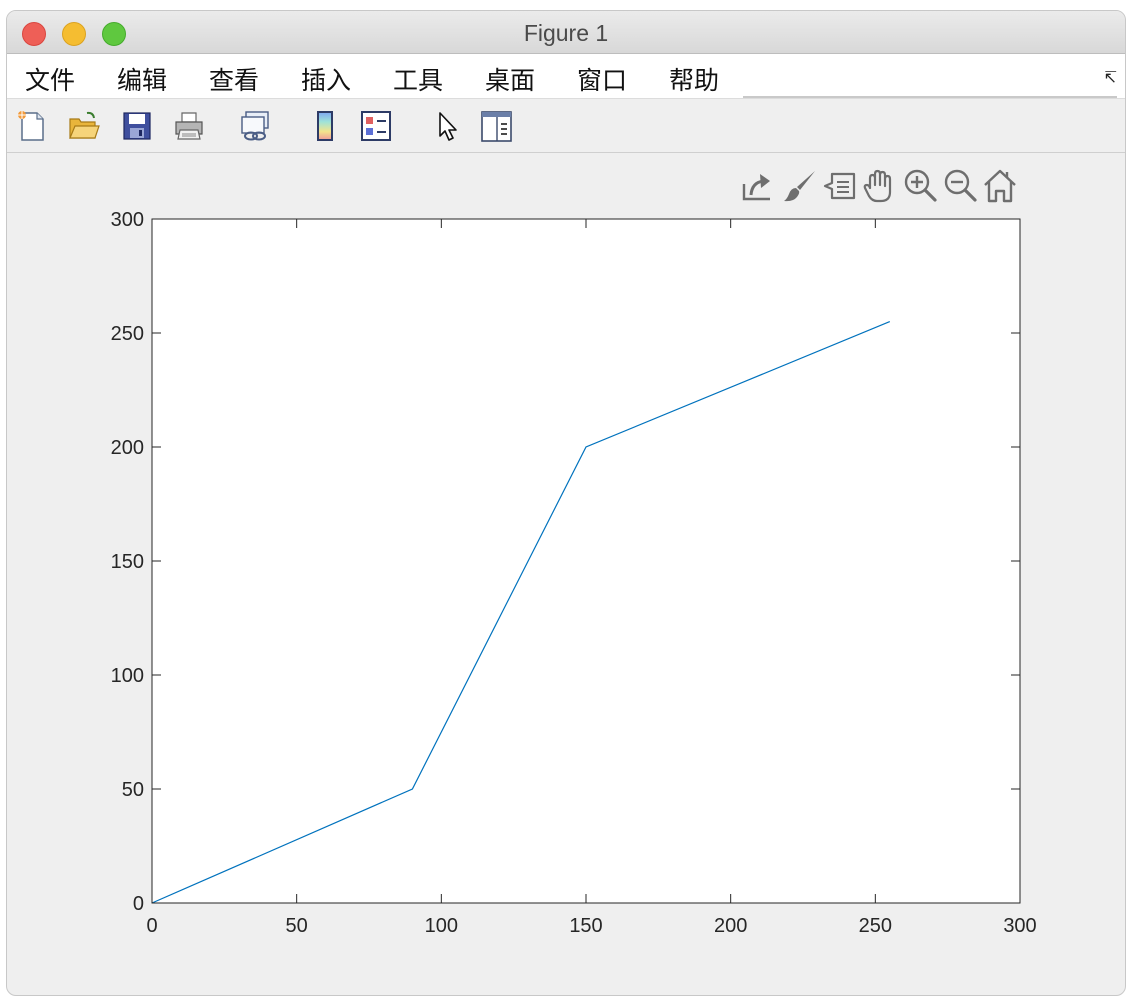 This screenshot has width=1136, height=1008. Describe the element at coordinates (800, 186) in the screenshot. I see `brush-icon` at that location.